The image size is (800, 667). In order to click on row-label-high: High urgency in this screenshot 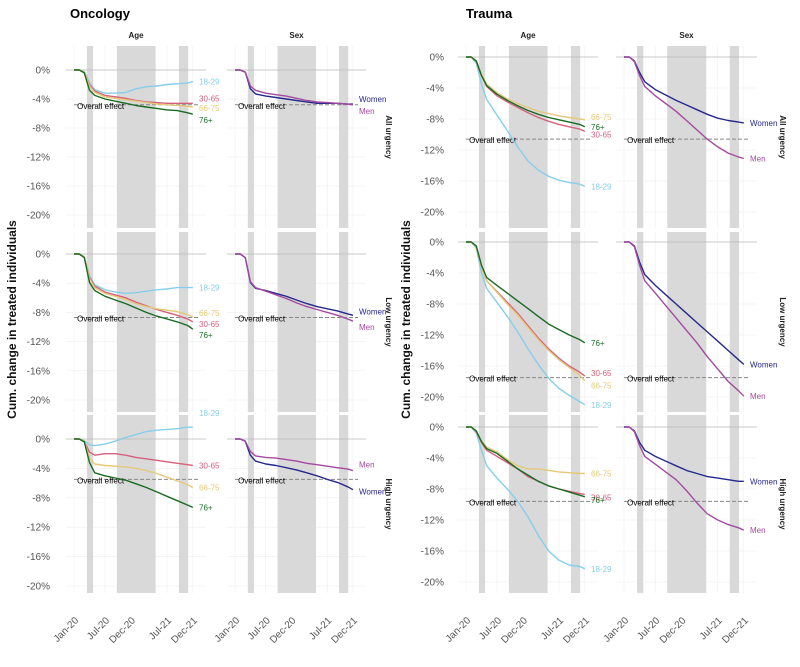, I will do `click(782, 504)`.